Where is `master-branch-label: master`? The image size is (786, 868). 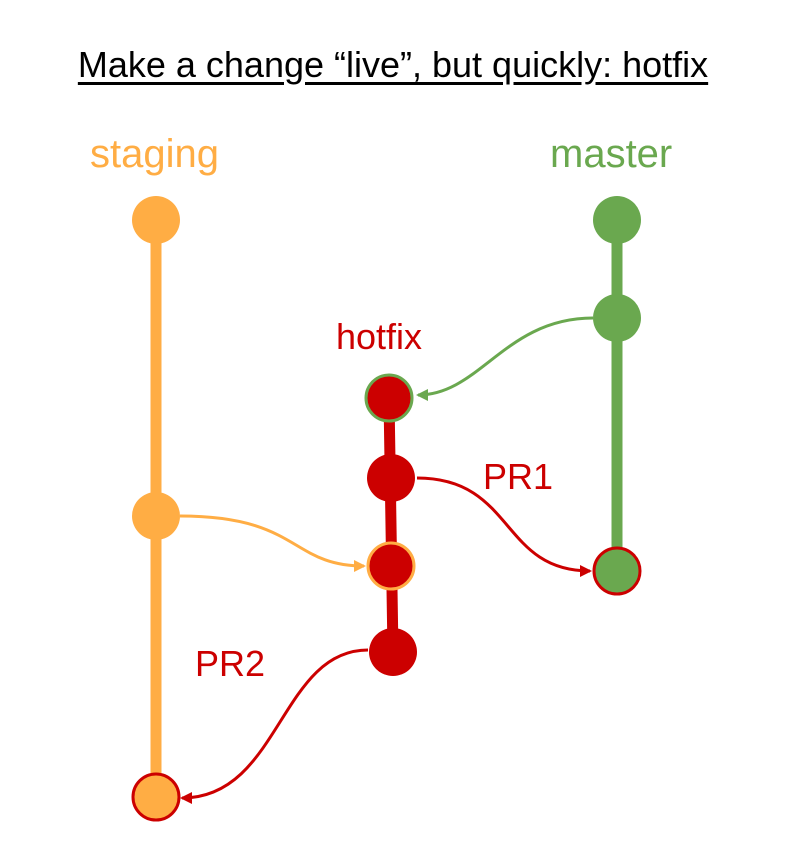 master-branch-label: master is located at coordinates (611, 154).